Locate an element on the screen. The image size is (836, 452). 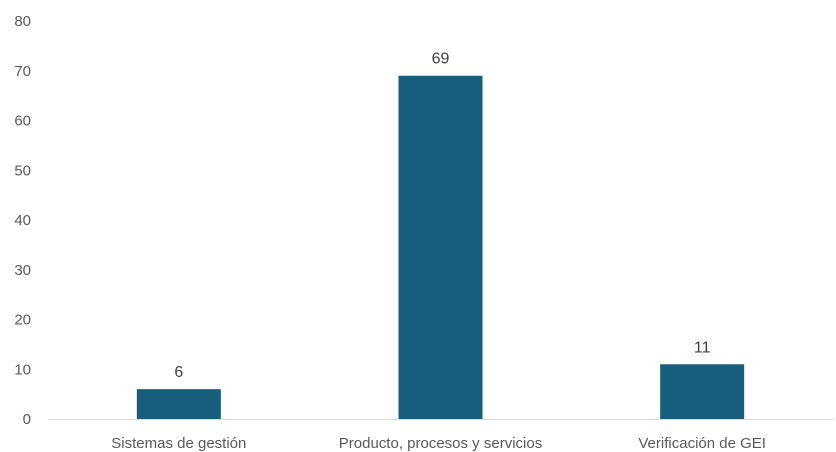
y-tick-label: 40 is located at coordinates (22, 220).